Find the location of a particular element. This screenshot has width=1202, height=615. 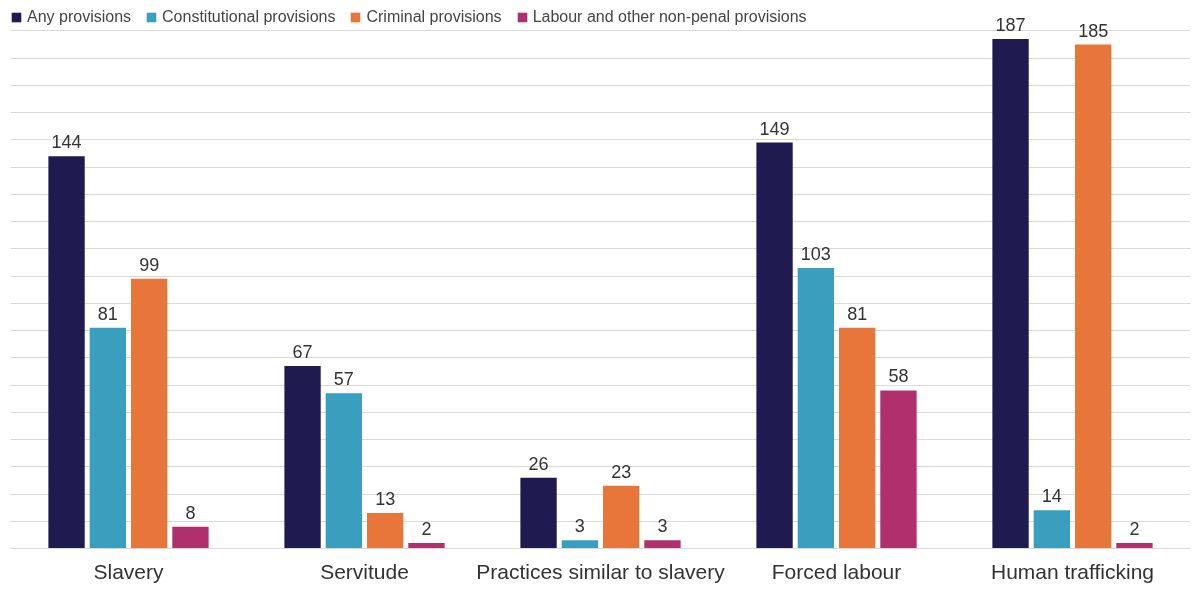

legend-label: Constitutional provisions is located at coordinates (249, 17).